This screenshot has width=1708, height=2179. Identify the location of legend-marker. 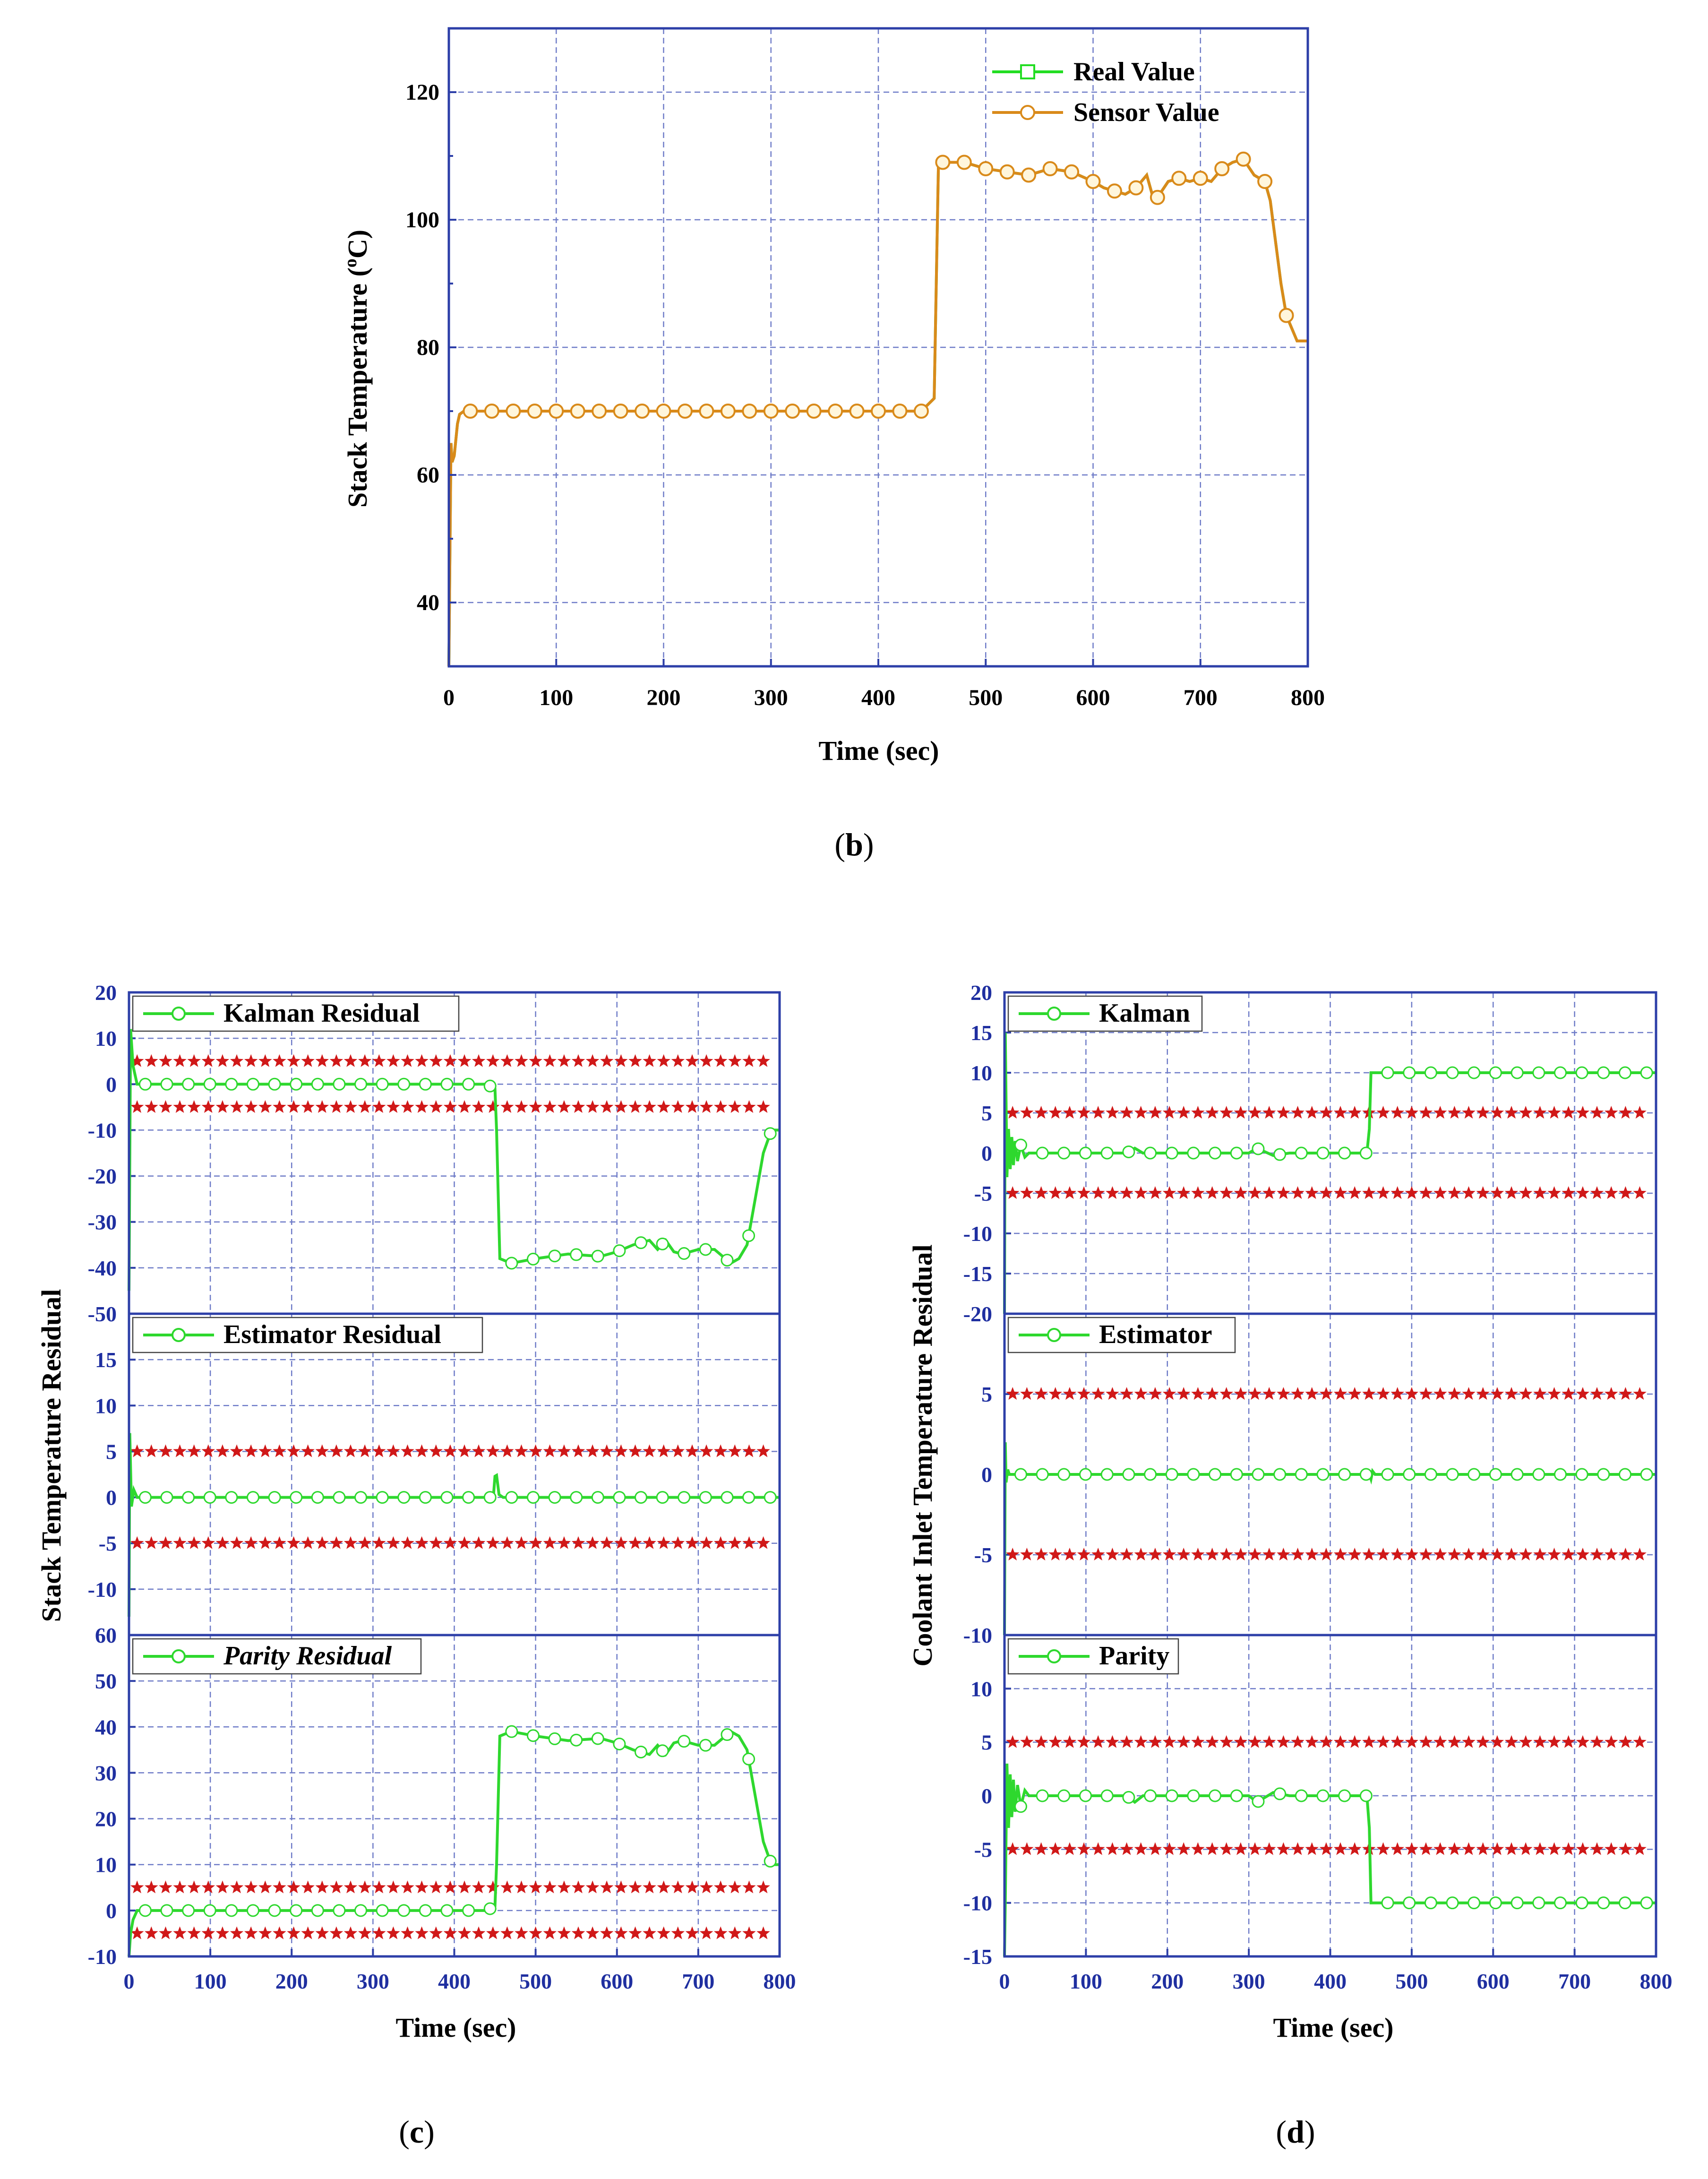
(179, 1014).